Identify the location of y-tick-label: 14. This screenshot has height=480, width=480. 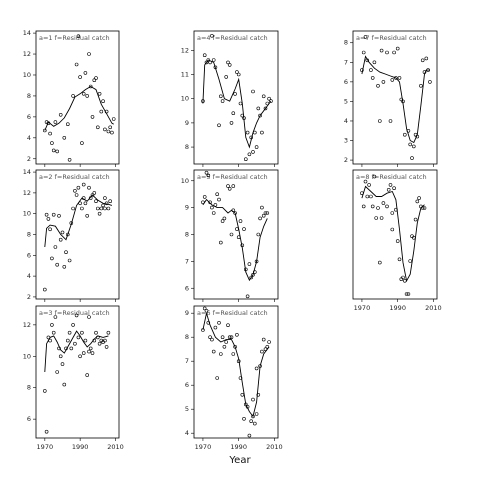
(27, 172).